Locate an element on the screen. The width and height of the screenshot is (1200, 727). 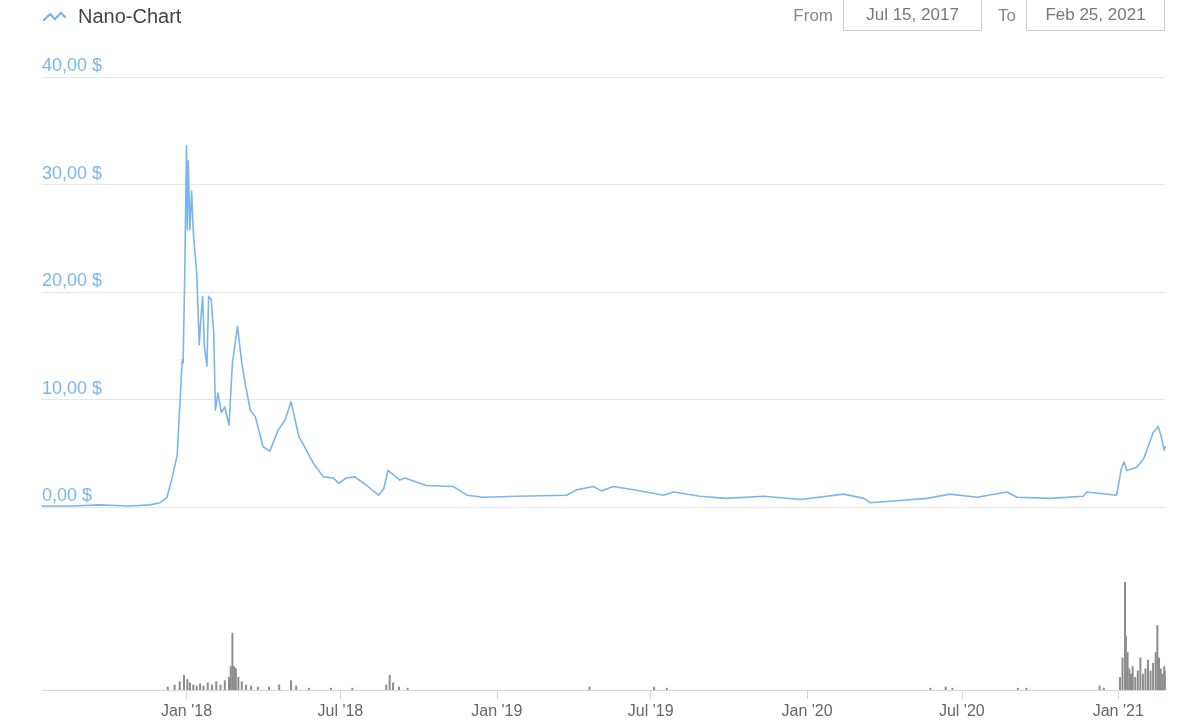
x-tick-label: Jul '20 is located at coordinates (961, 710).